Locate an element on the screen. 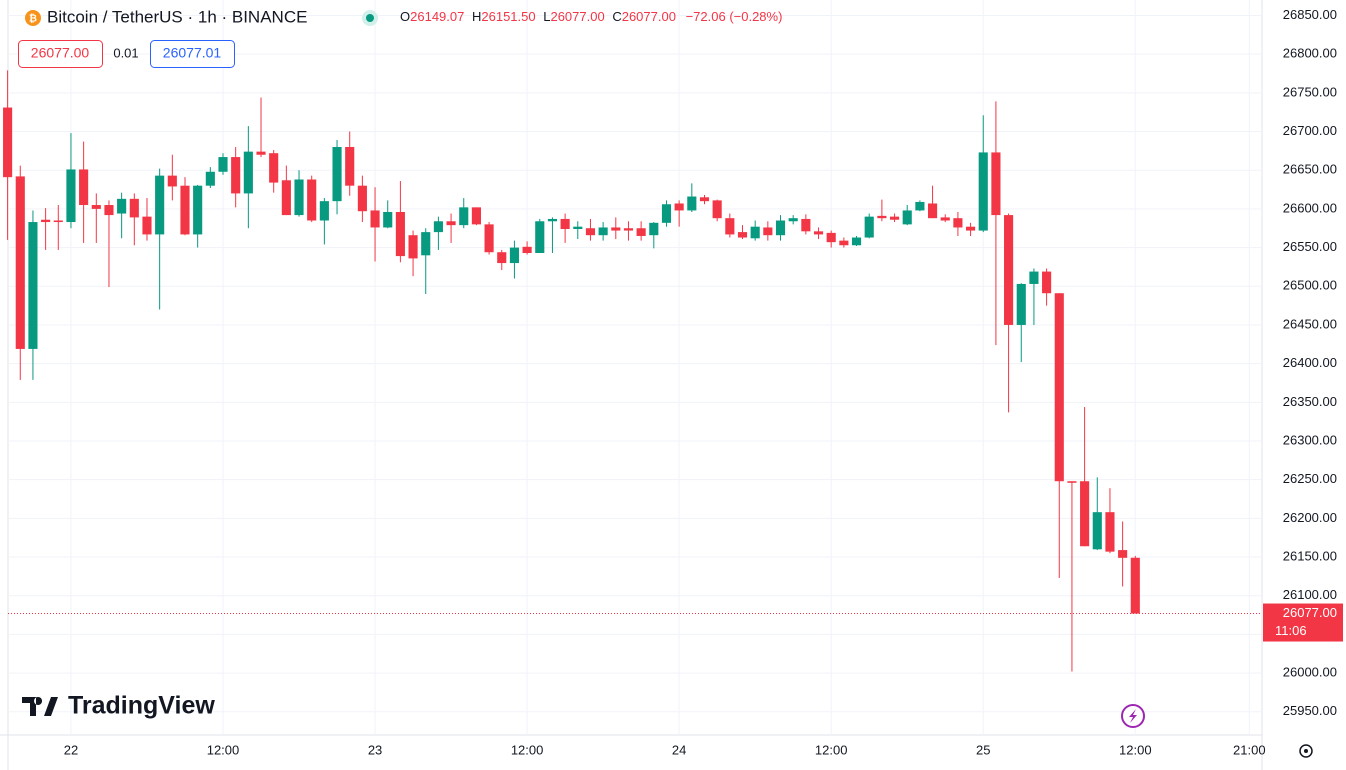 Image resolution: width=1346 pixels, height=770 pixels. y-tick-label: 26150.00 is located at coordinates (1310, 555).